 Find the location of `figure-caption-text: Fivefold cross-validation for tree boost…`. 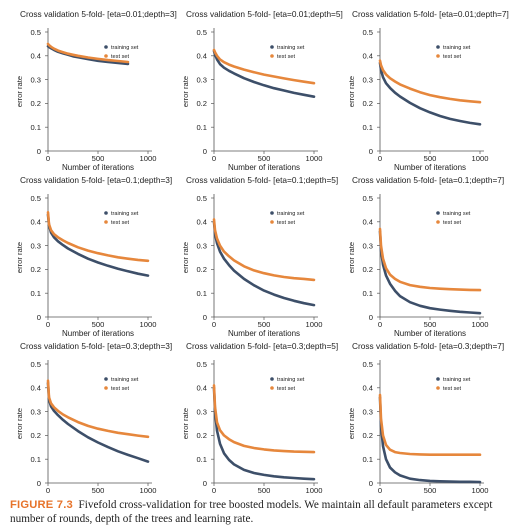

figure-caption-text: Fivefold cross-validation for tree boost… is located at coordinates (251, 512).